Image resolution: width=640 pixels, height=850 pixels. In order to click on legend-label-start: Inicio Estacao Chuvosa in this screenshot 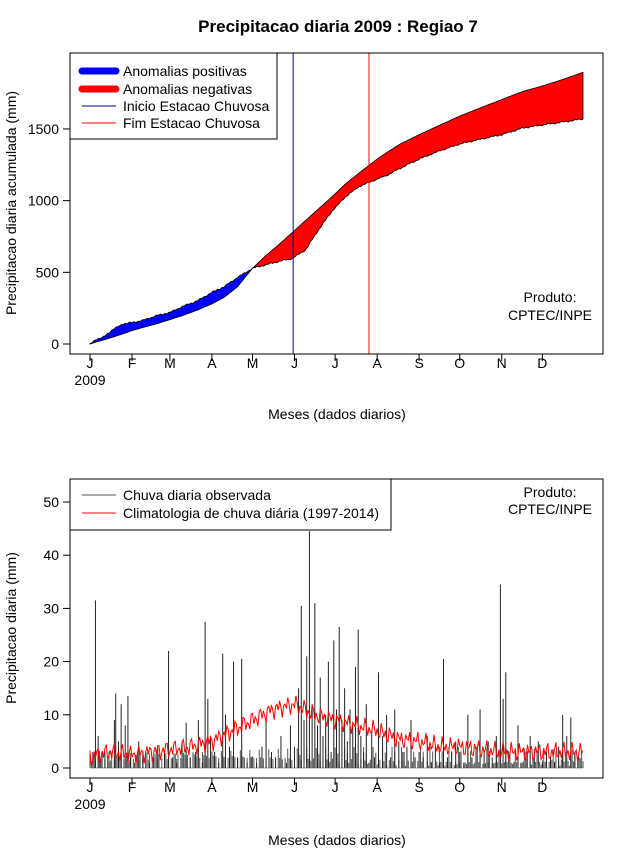, I will do `click(196, 106)`.